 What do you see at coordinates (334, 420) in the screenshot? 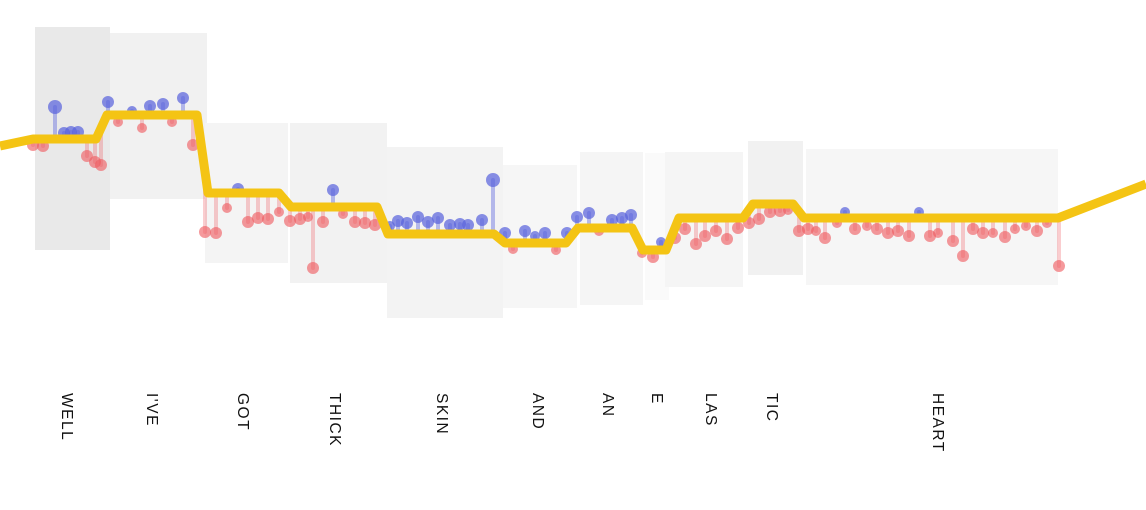
I see `word-label-thick: THICK` at bounding box center [334, 420].